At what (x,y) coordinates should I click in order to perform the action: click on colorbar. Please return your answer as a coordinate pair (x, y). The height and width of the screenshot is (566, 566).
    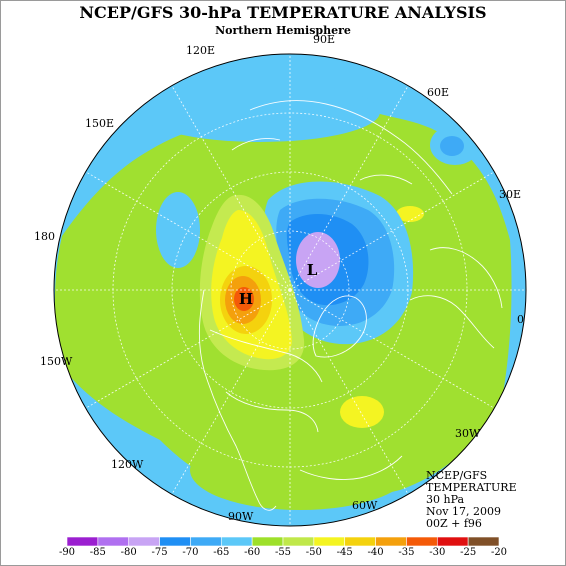
    Looking at the image, I should click on (283, 541).